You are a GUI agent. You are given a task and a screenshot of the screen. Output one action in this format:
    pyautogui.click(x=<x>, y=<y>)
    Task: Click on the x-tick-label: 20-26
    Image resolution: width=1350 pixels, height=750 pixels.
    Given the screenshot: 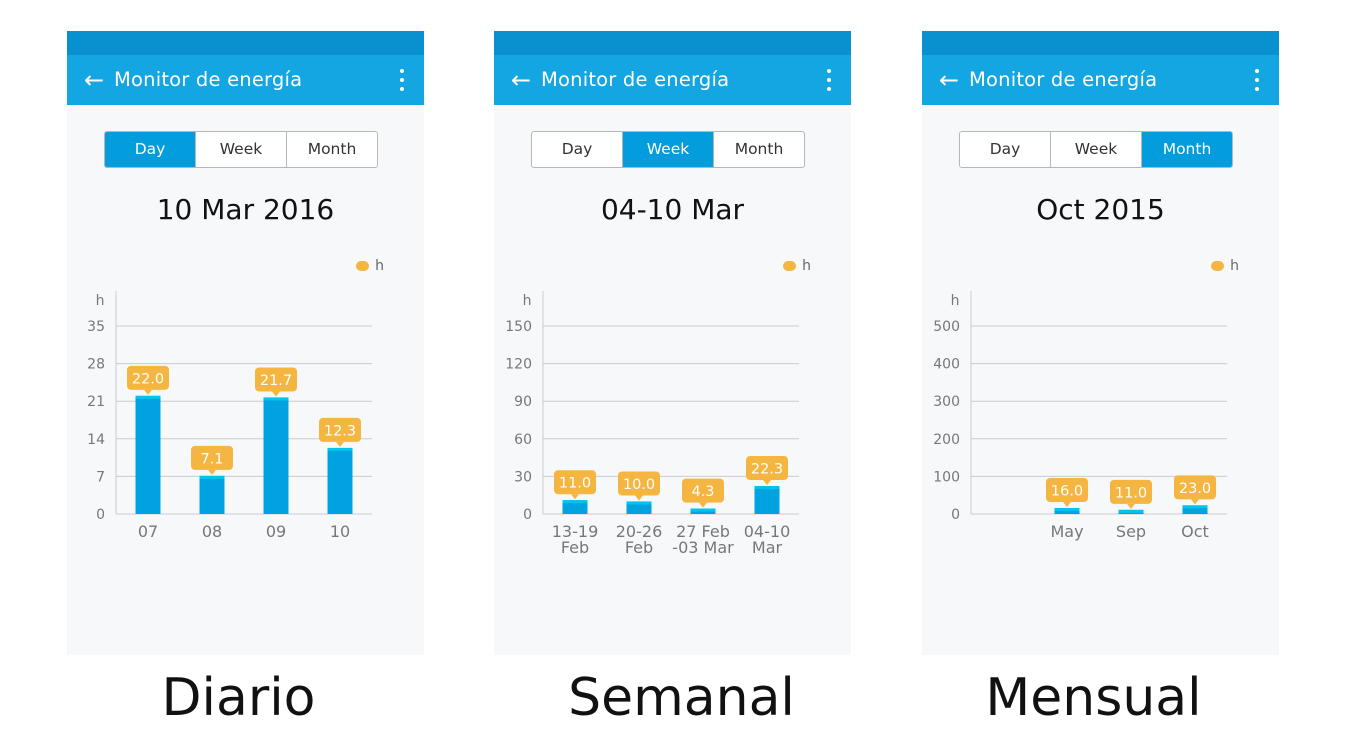 What is the action you would take?
    pyautogui.click(x=639, y=531)
    